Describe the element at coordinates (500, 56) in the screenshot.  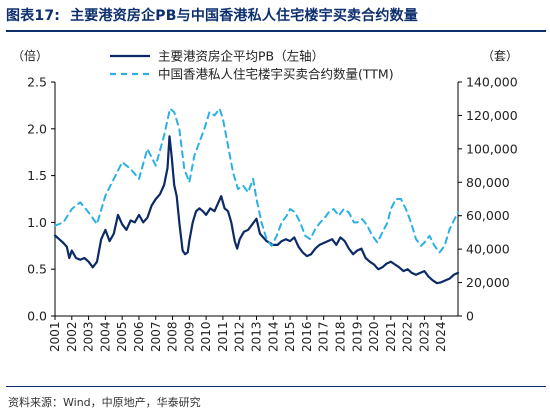
I see `y-right-unit-label: （套）` at that location.